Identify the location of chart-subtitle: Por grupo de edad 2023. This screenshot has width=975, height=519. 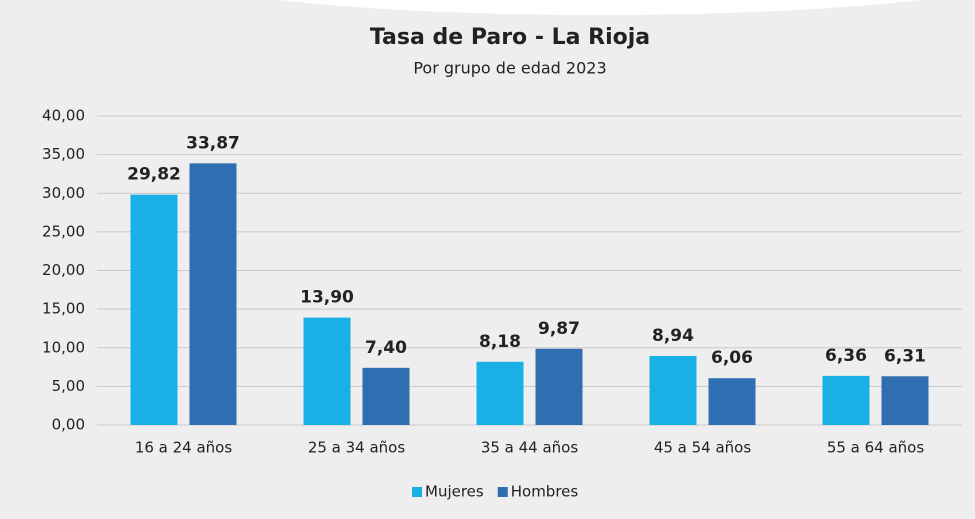
(509, 68).